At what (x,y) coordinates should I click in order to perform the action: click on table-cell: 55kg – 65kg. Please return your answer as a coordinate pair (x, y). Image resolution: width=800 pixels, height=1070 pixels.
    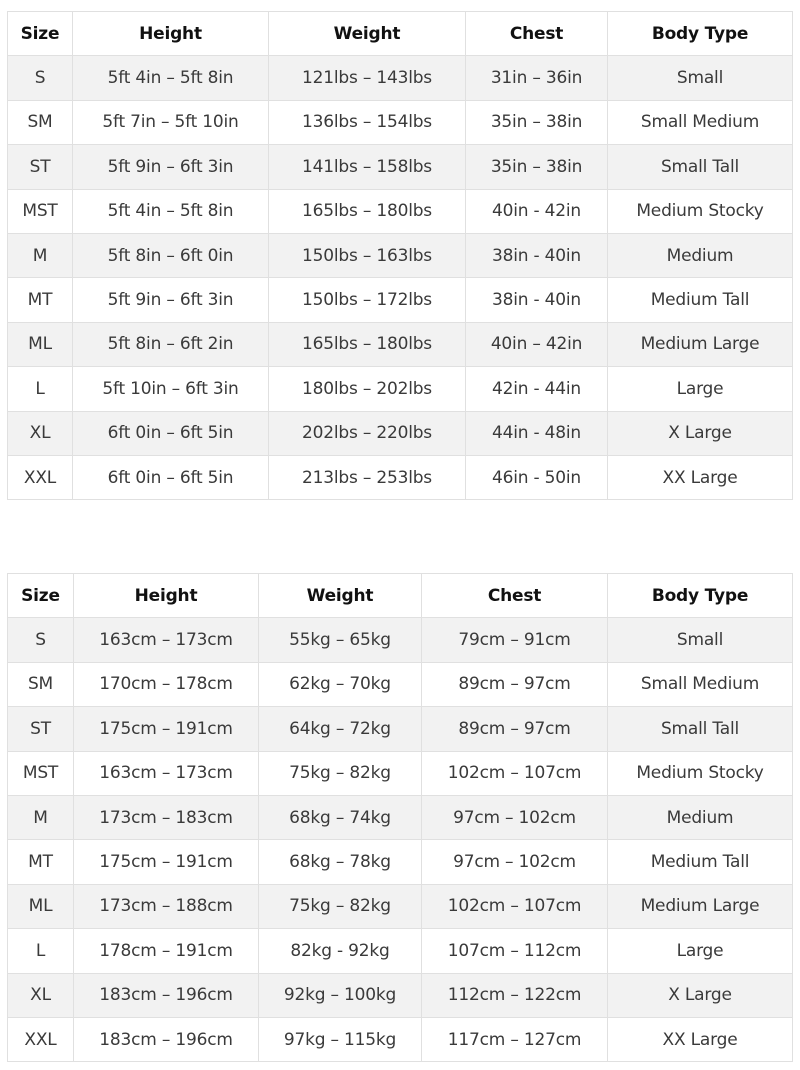
    Looking at the image, I should click on (340, 640).